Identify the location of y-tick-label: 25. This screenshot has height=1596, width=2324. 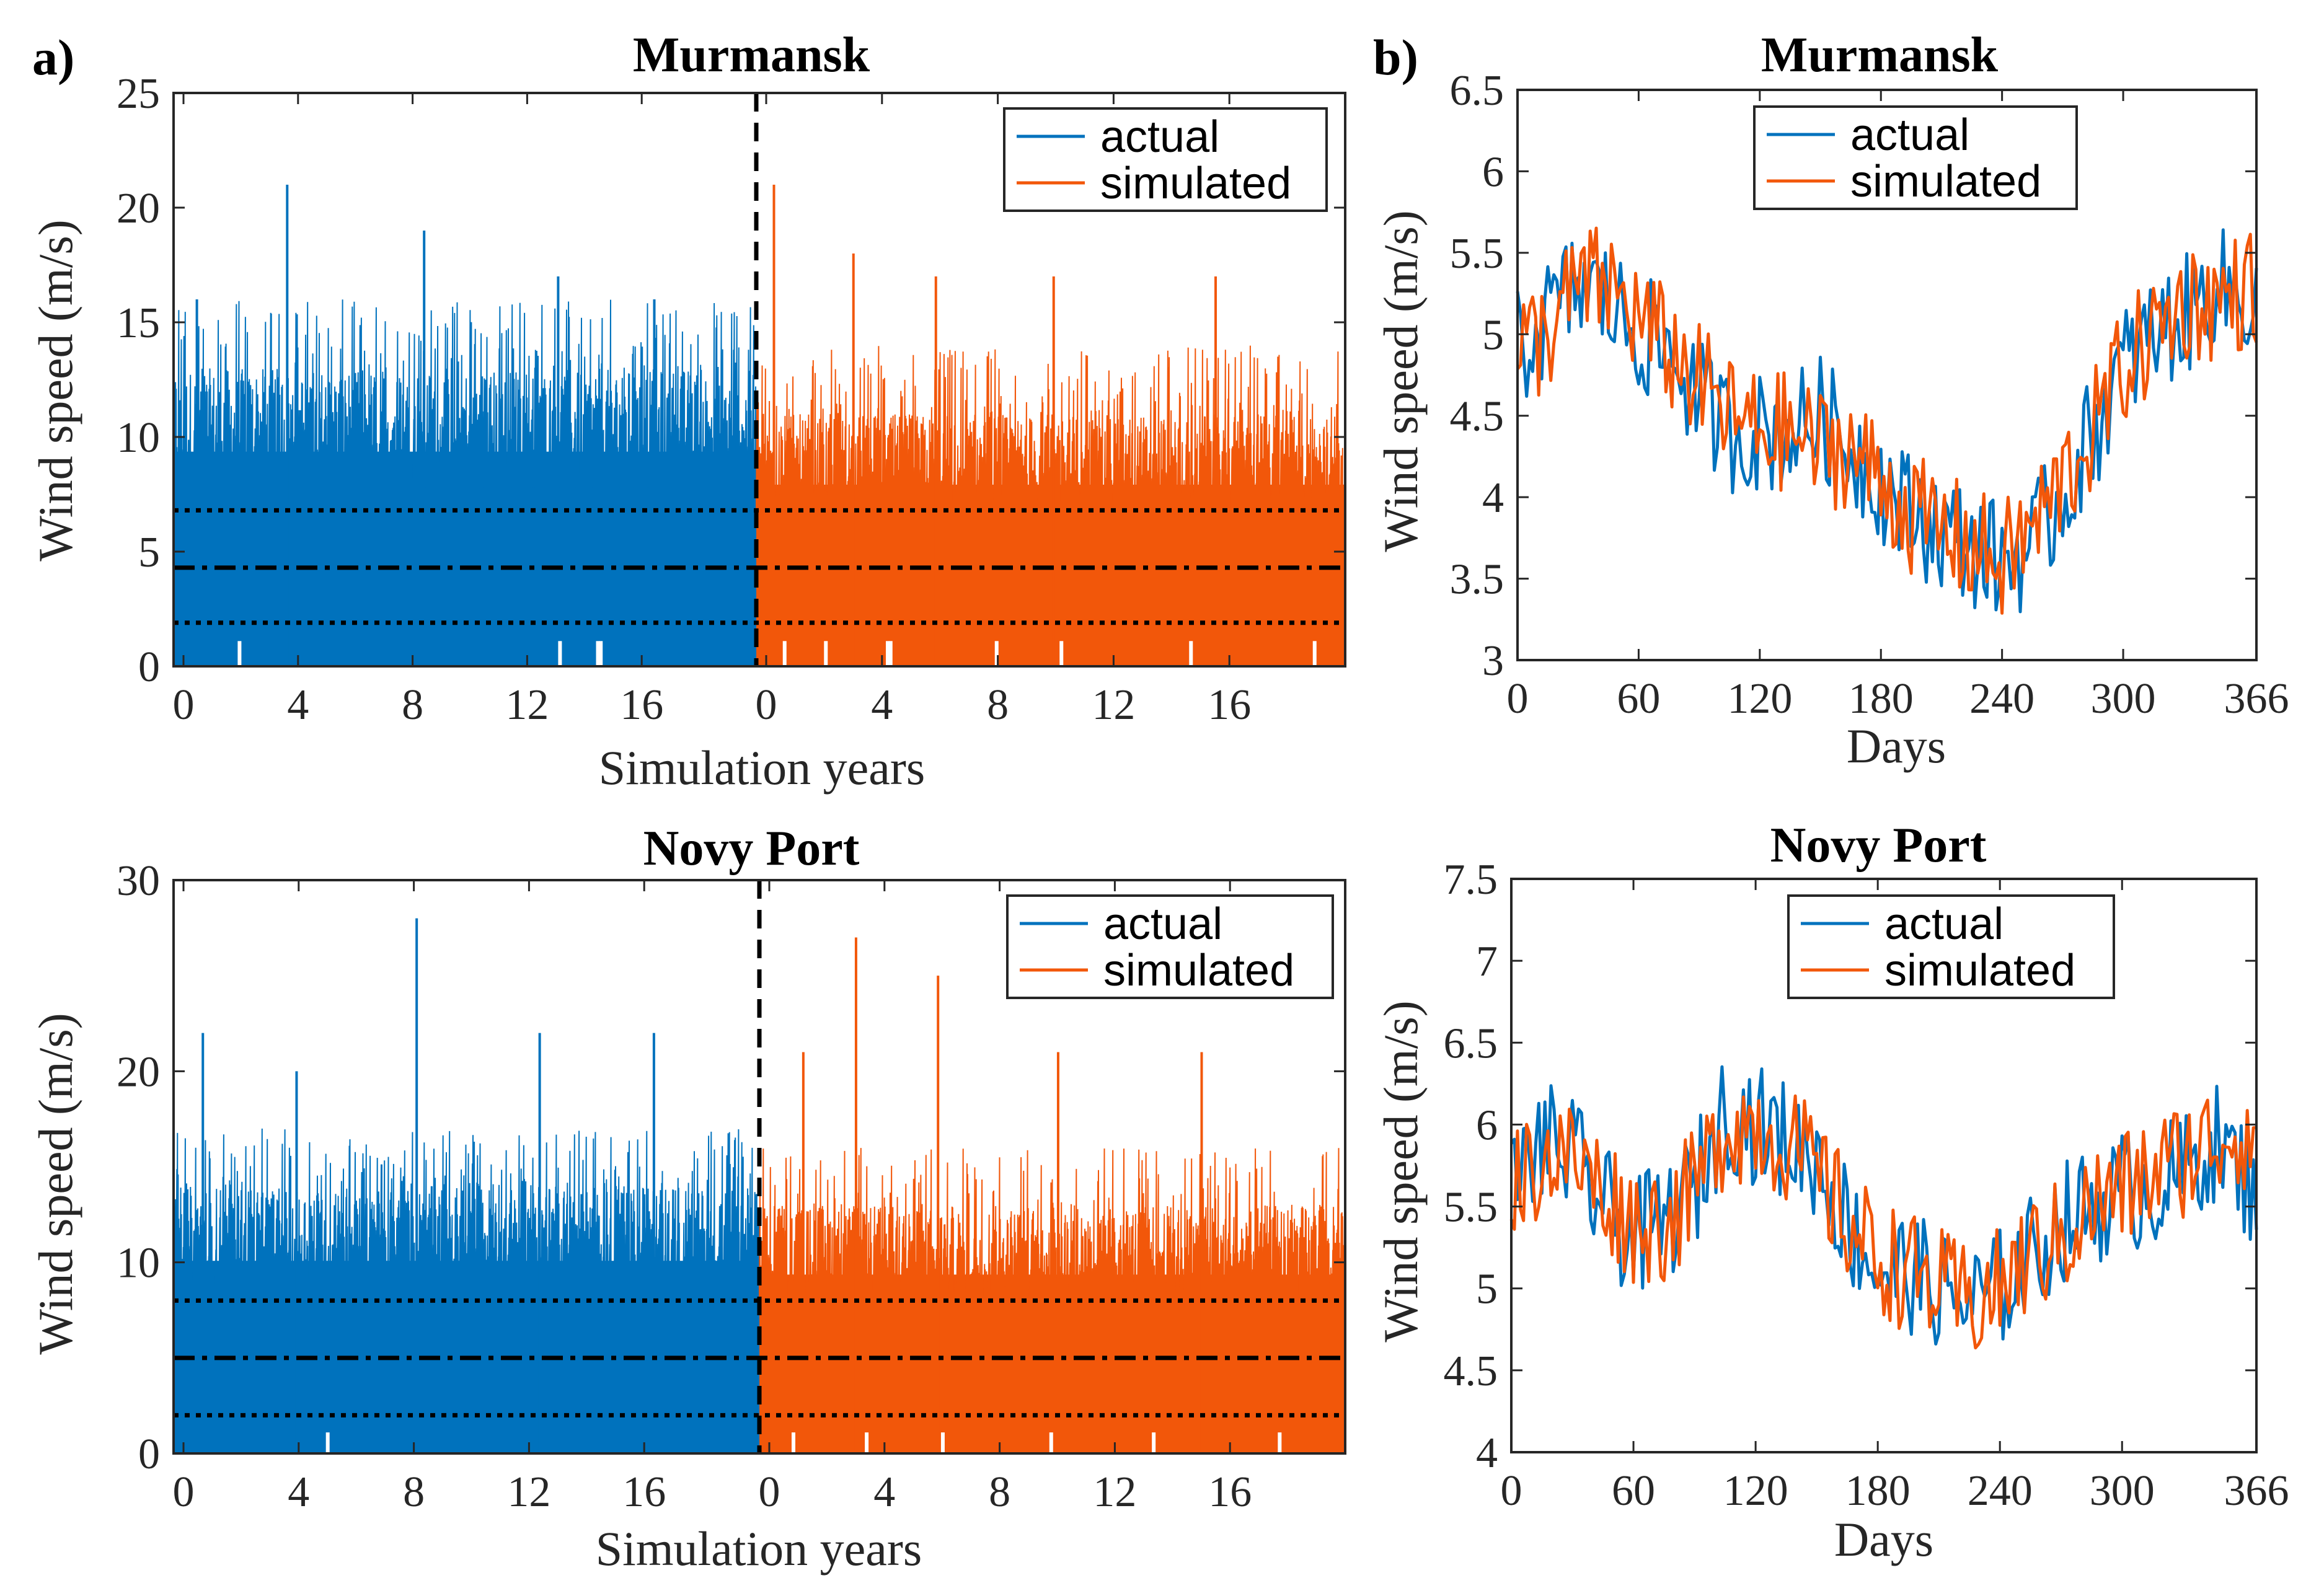
(138, 94).